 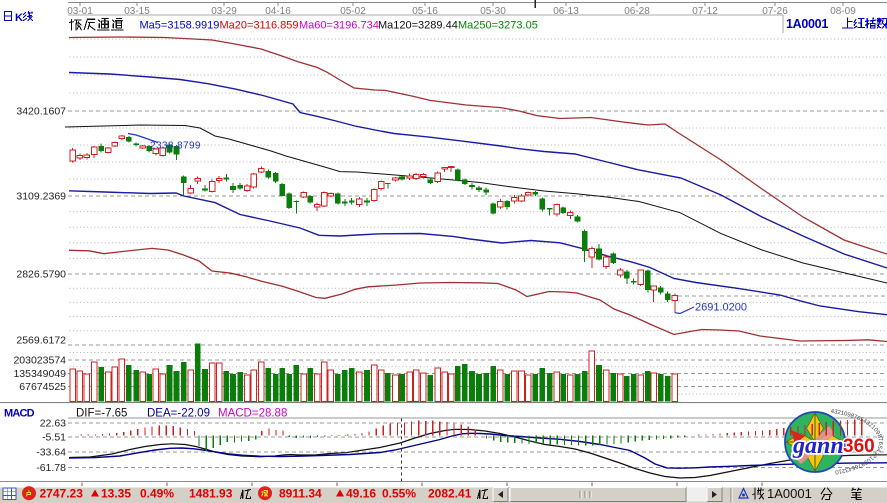 What do you see at coordinates (493, 11) in the screenshot?
I see `svg-text: 05-30` at bounding box center [493, 11].